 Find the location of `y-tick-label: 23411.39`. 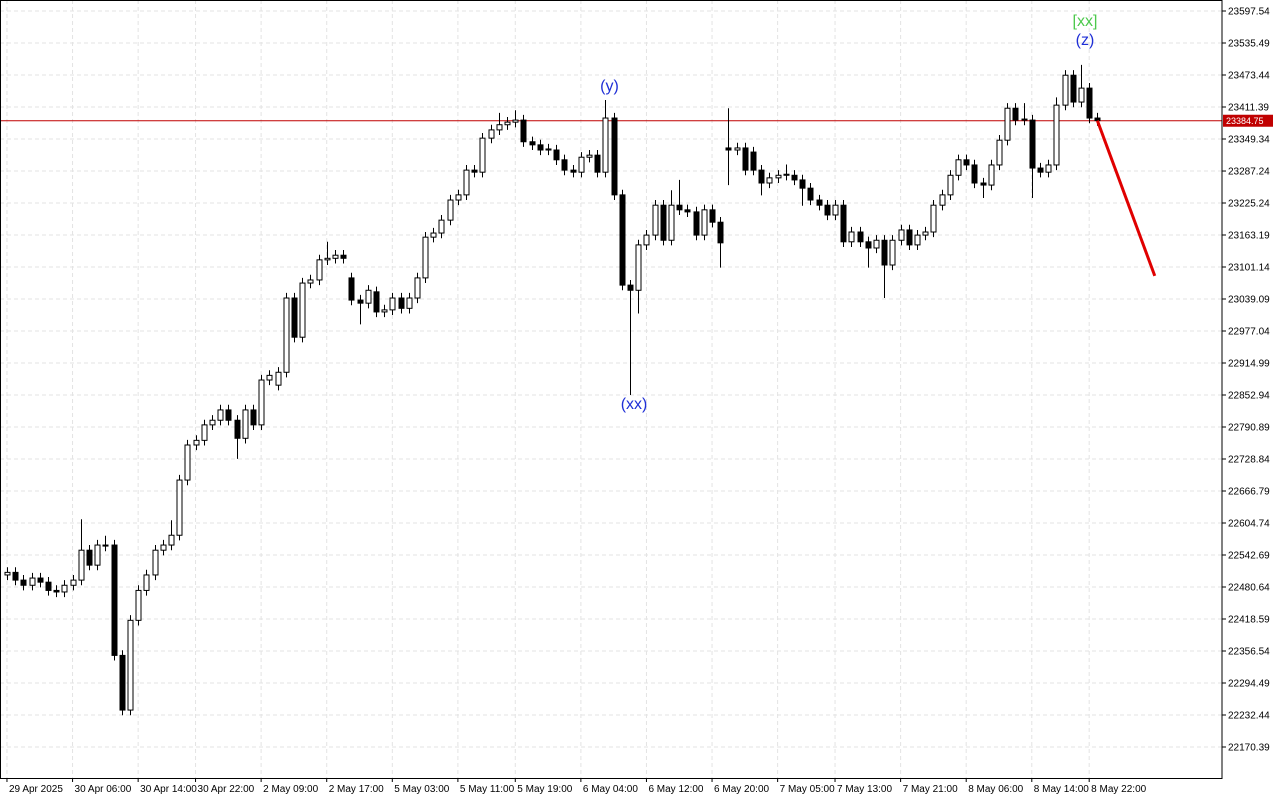

y-tick-label: 23411.39 is located at coordinates (1248, 108).